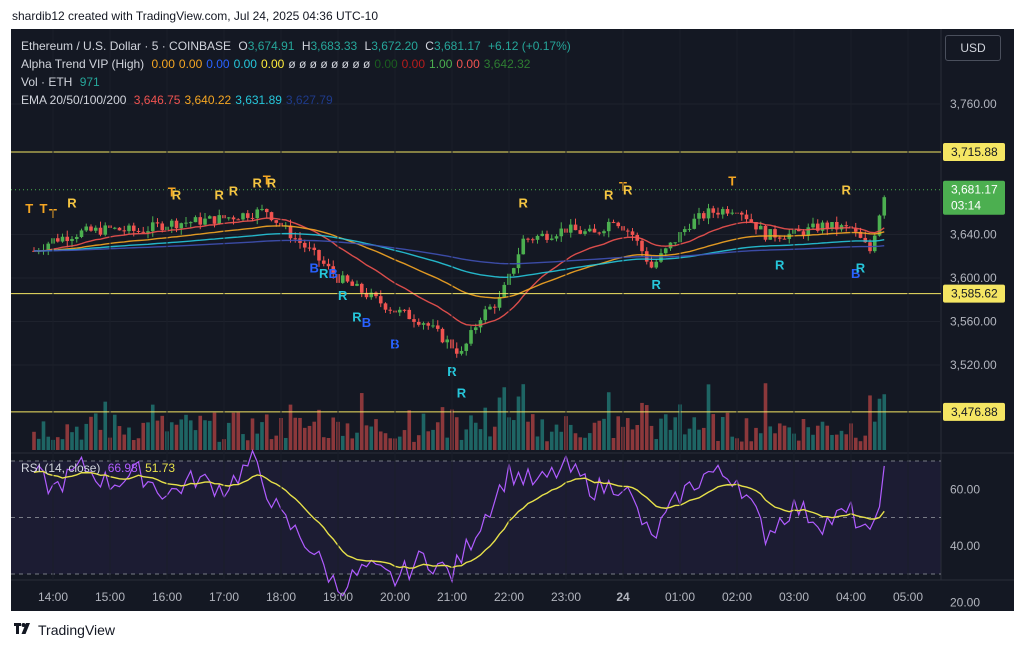 Image resolution: width=1024 pixels, height=650 pixels. Describe the element at coordinates (62, 82) in the screenshot. I see `volume-legend-row: Vol · ETH 971` at that location.